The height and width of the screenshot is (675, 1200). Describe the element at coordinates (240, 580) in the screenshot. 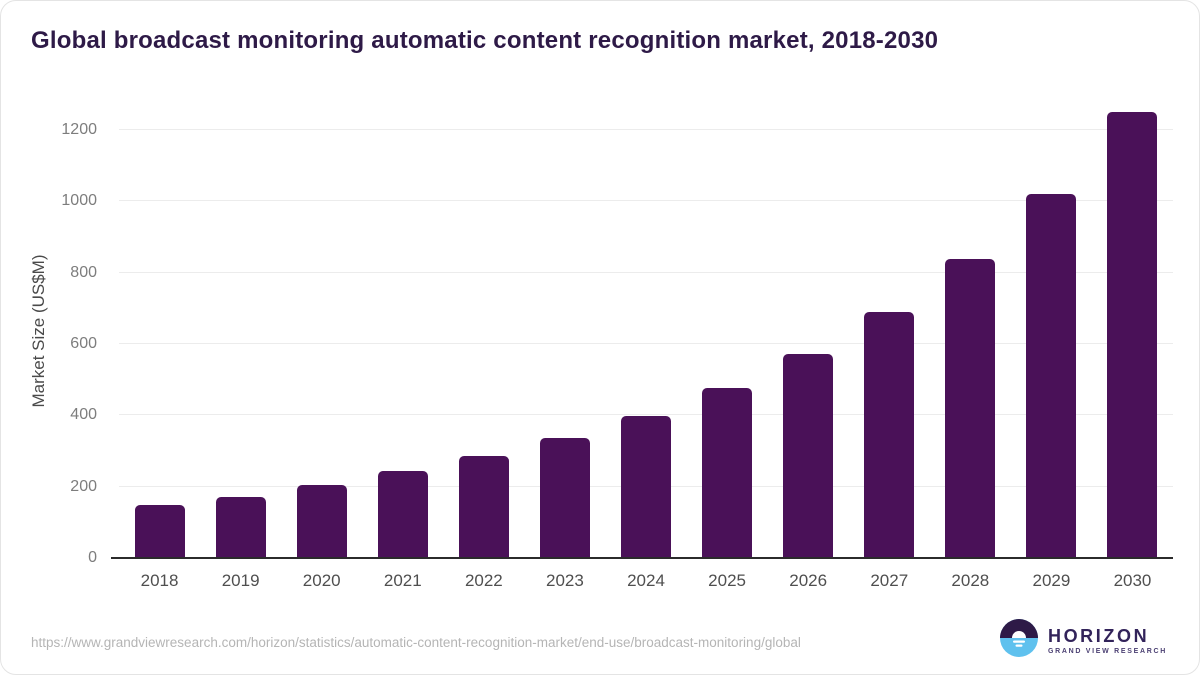

I see `x-tick-2019: 2019` at that location.